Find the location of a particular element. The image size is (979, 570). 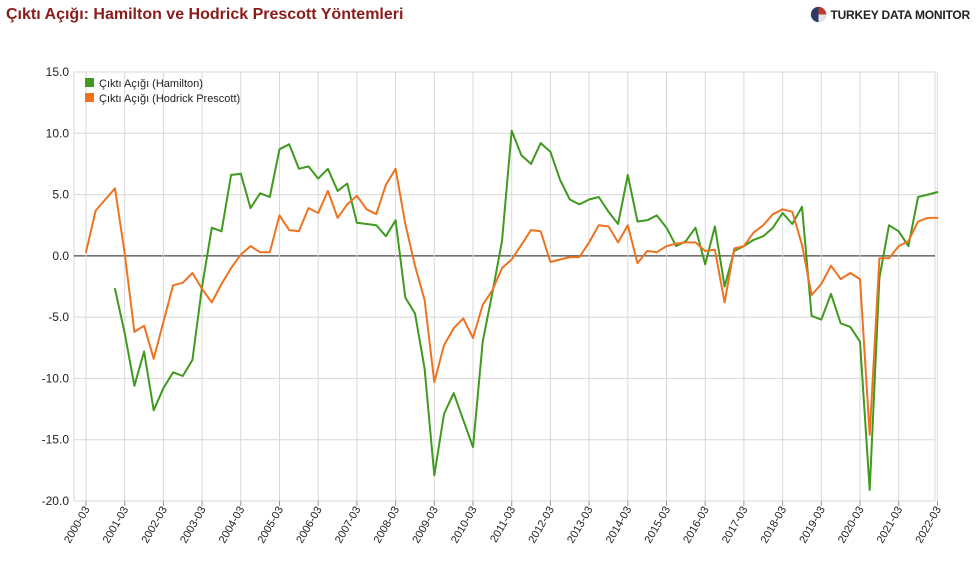

brand-name: TURKEY DATA MONITOR is located at coordinates (900, 14).